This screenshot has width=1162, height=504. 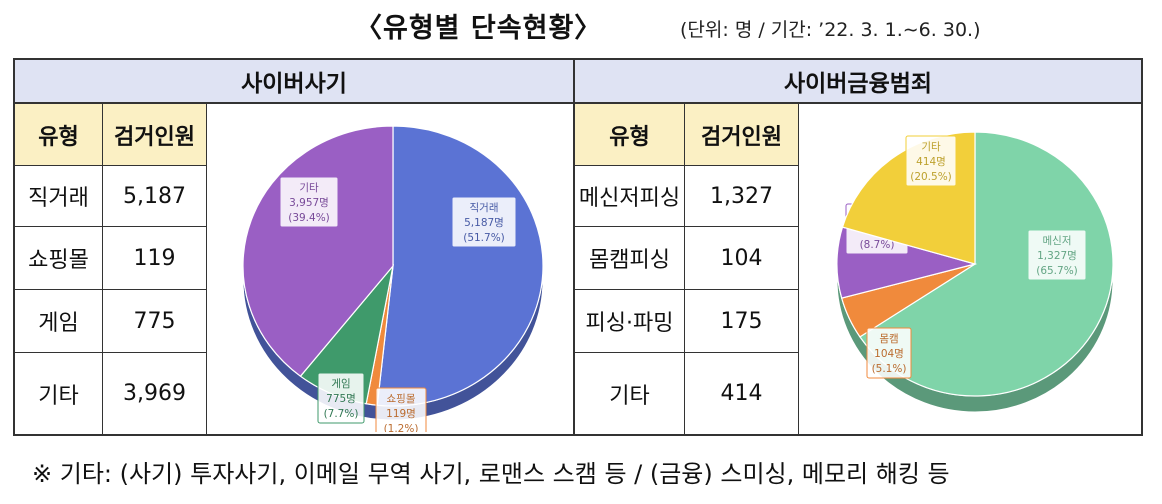 I want to click on pie-label-pct: (1.2%), so click(x=401, y=427).